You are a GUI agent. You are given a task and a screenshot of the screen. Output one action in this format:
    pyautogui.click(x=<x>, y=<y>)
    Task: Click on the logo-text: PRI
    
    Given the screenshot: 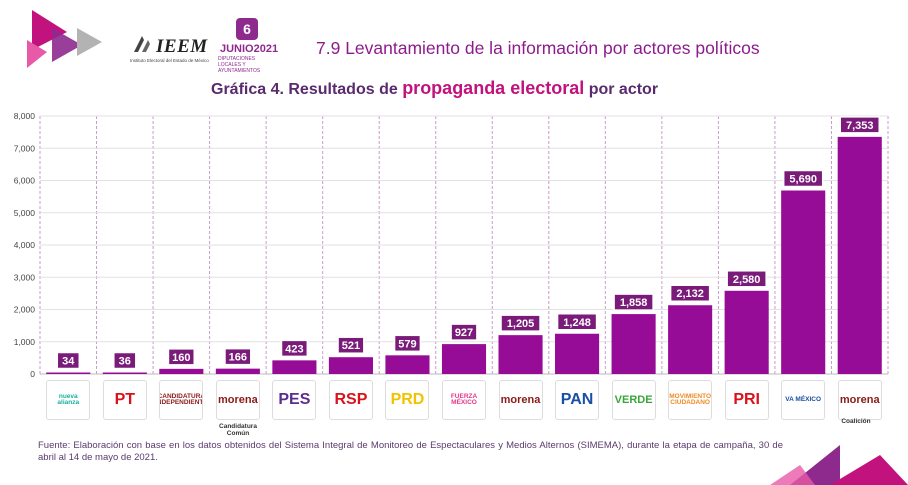 What is the action you would take?
    pyautogui.click(x=746, y=399)
    